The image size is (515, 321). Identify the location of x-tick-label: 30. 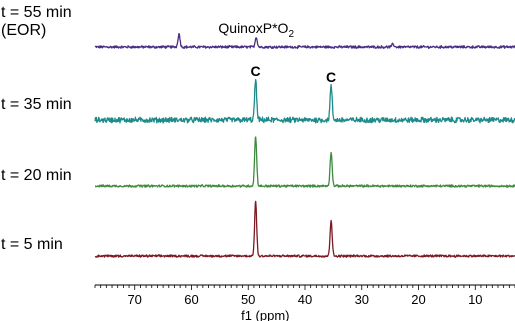
(362, 299).